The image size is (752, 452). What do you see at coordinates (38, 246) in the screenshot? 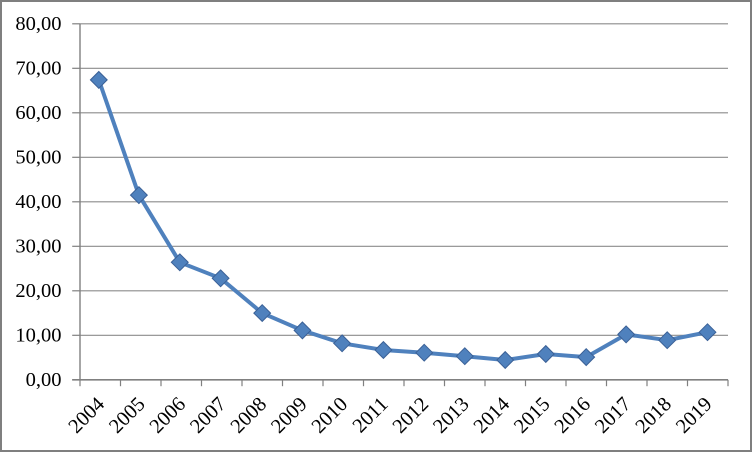
I see `svg-text: 30,00` at bounding box center [38, 246].